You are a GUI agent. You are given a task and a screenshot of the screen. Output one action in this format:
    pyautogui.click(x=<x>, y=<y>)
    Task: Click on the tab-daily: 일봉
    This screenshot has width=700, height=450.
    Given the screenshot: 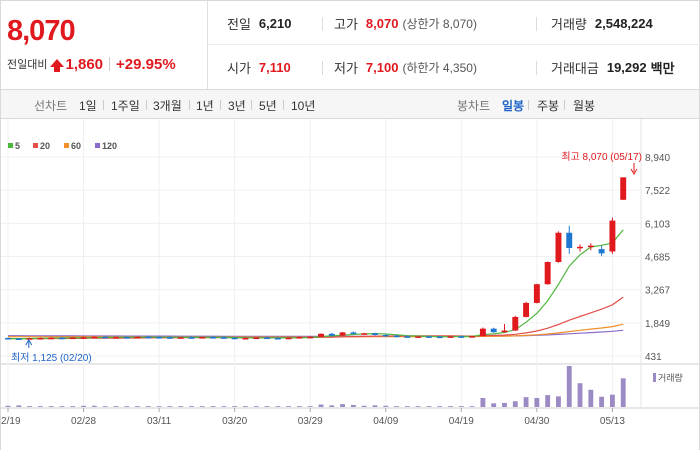 What is the action you would take?
    pyautogui.click(x=513, y=106)
    